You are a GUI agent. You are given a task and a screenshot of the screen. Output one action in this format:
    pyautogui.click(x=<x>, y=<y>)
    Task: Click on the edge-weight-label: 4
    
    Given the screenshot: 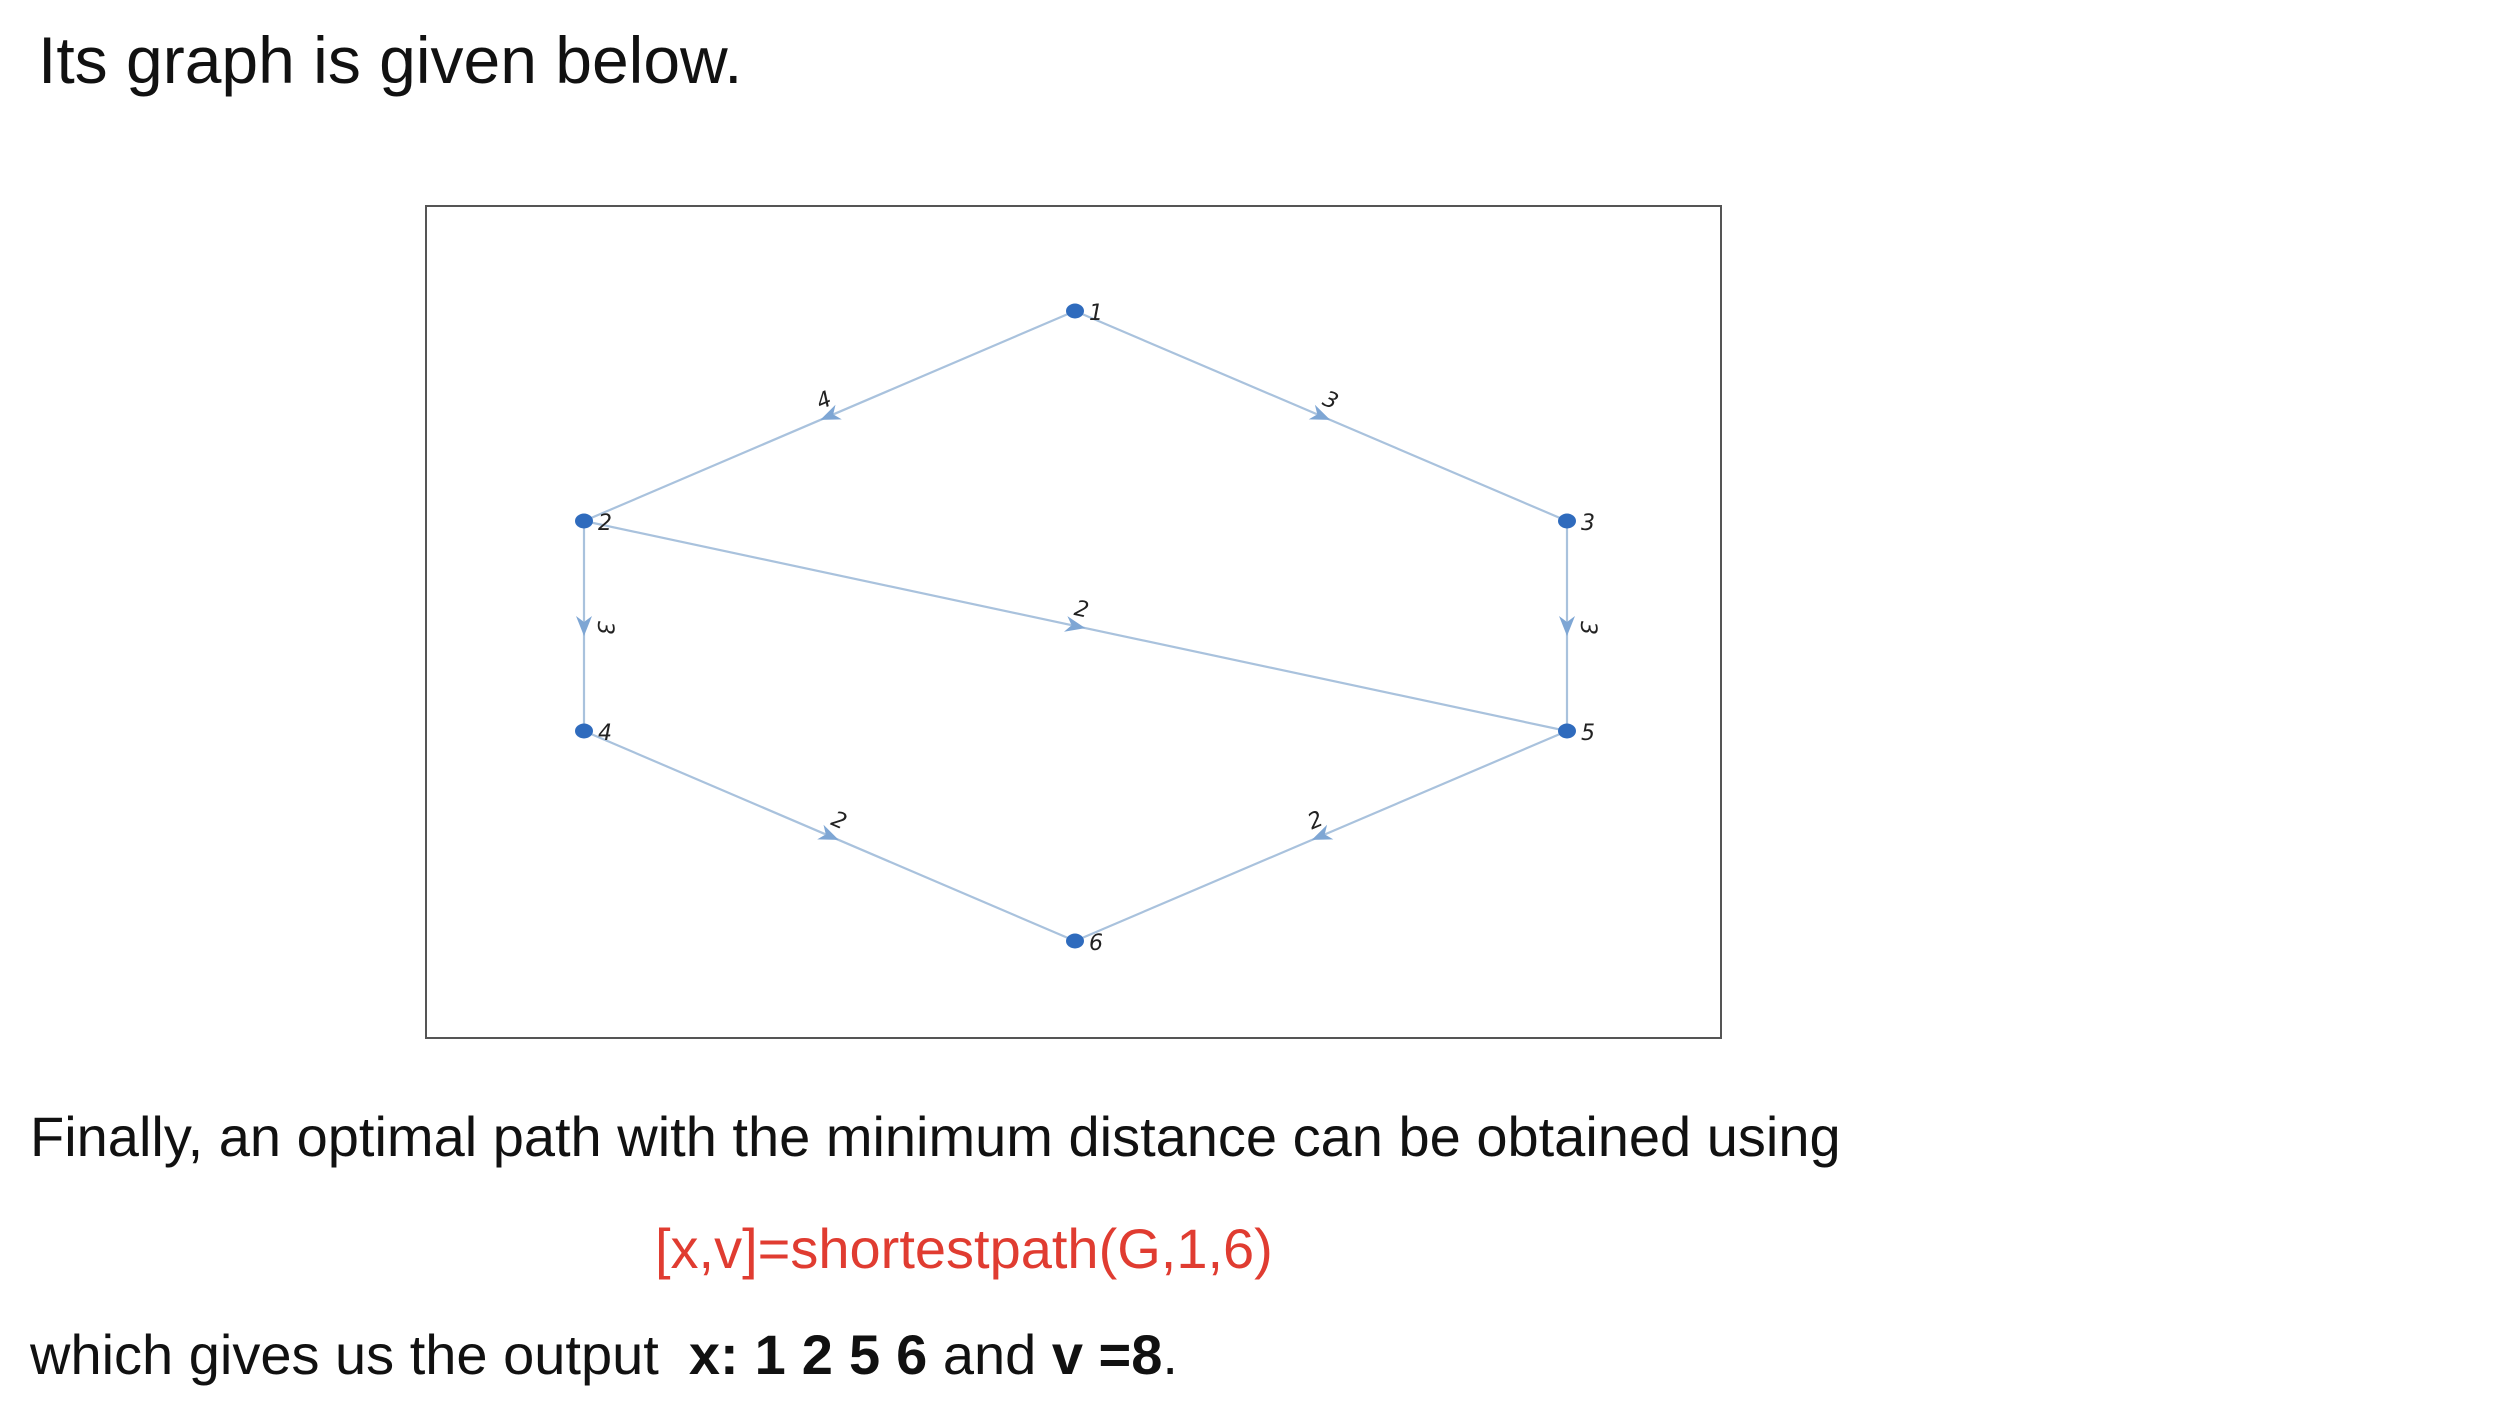 What is the action you would take?
    pyautogui.click(x=824, y=401)
    